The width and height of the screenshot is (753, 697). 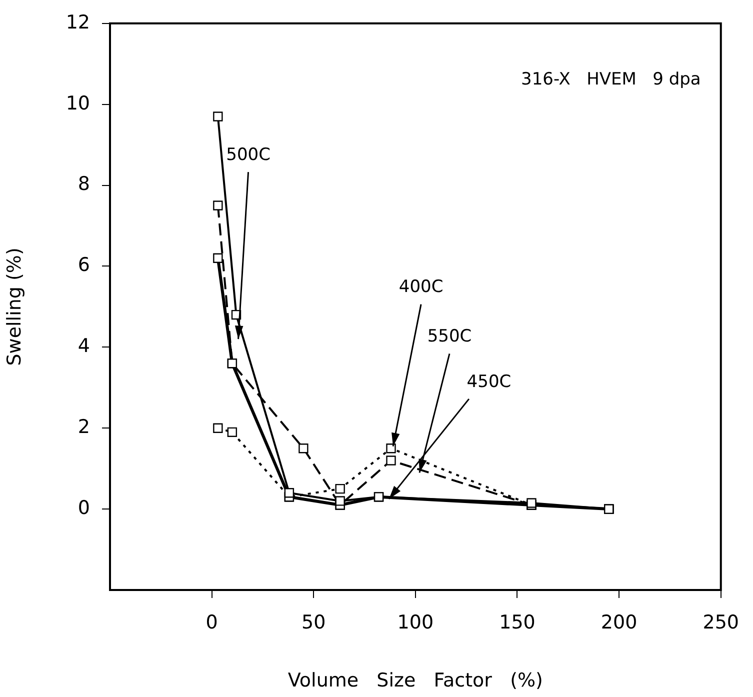 I want to click on y-tick-label: 12, so click(x=78, y=22).